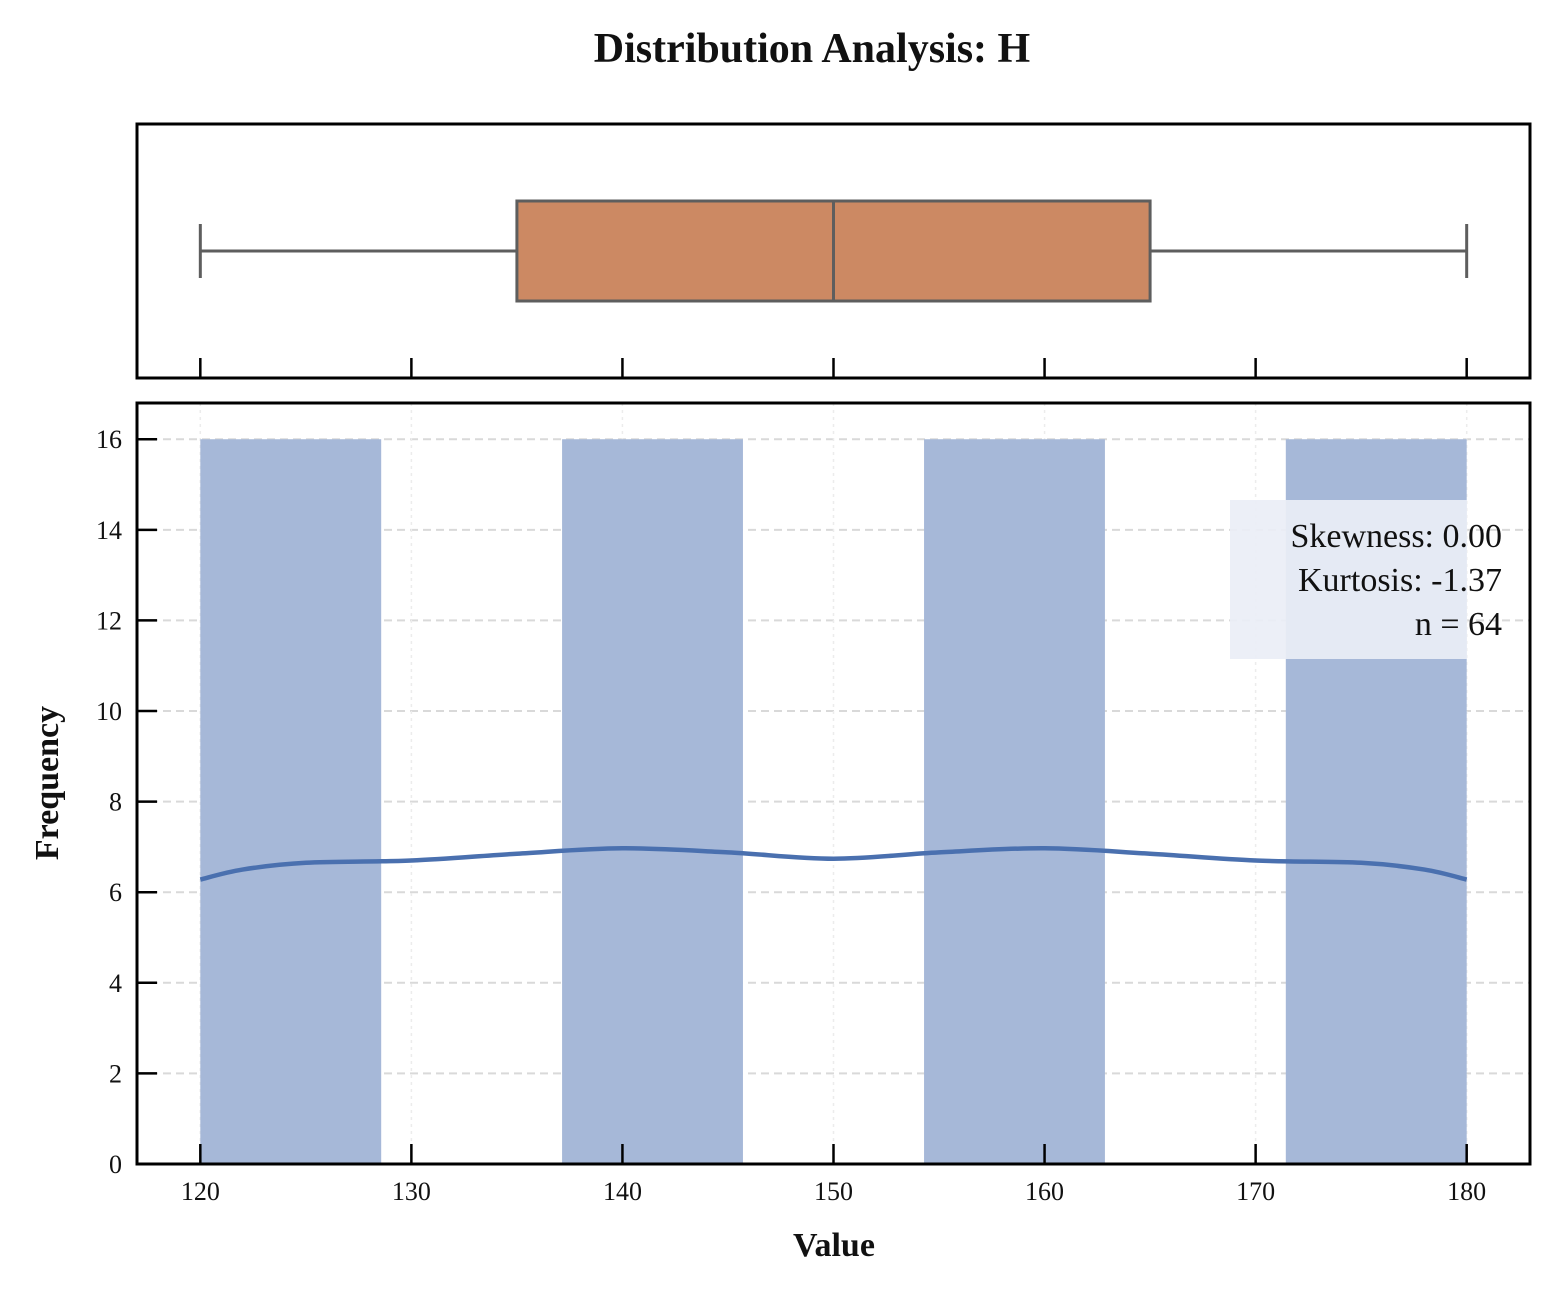 The width and height of the screenshot is (1561, 1296). Describe the element at coordinates (1044, 1191) in the screenshot. I see `x-tick-label: 160` at that location.